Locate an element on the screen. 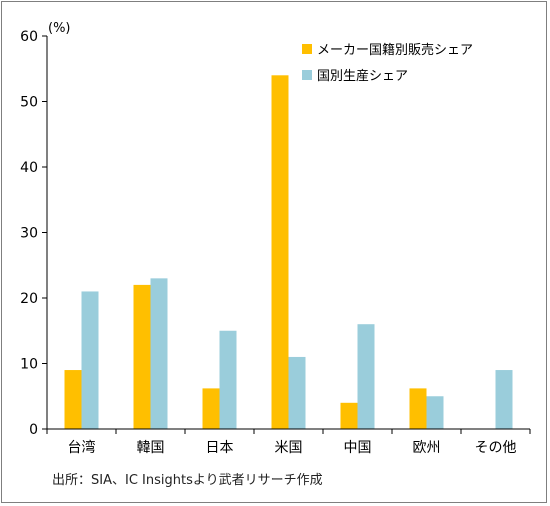 The height and width of the screenshot is (506, 550). x-tick-label-6: その他 is located at coordinates (496, 448).